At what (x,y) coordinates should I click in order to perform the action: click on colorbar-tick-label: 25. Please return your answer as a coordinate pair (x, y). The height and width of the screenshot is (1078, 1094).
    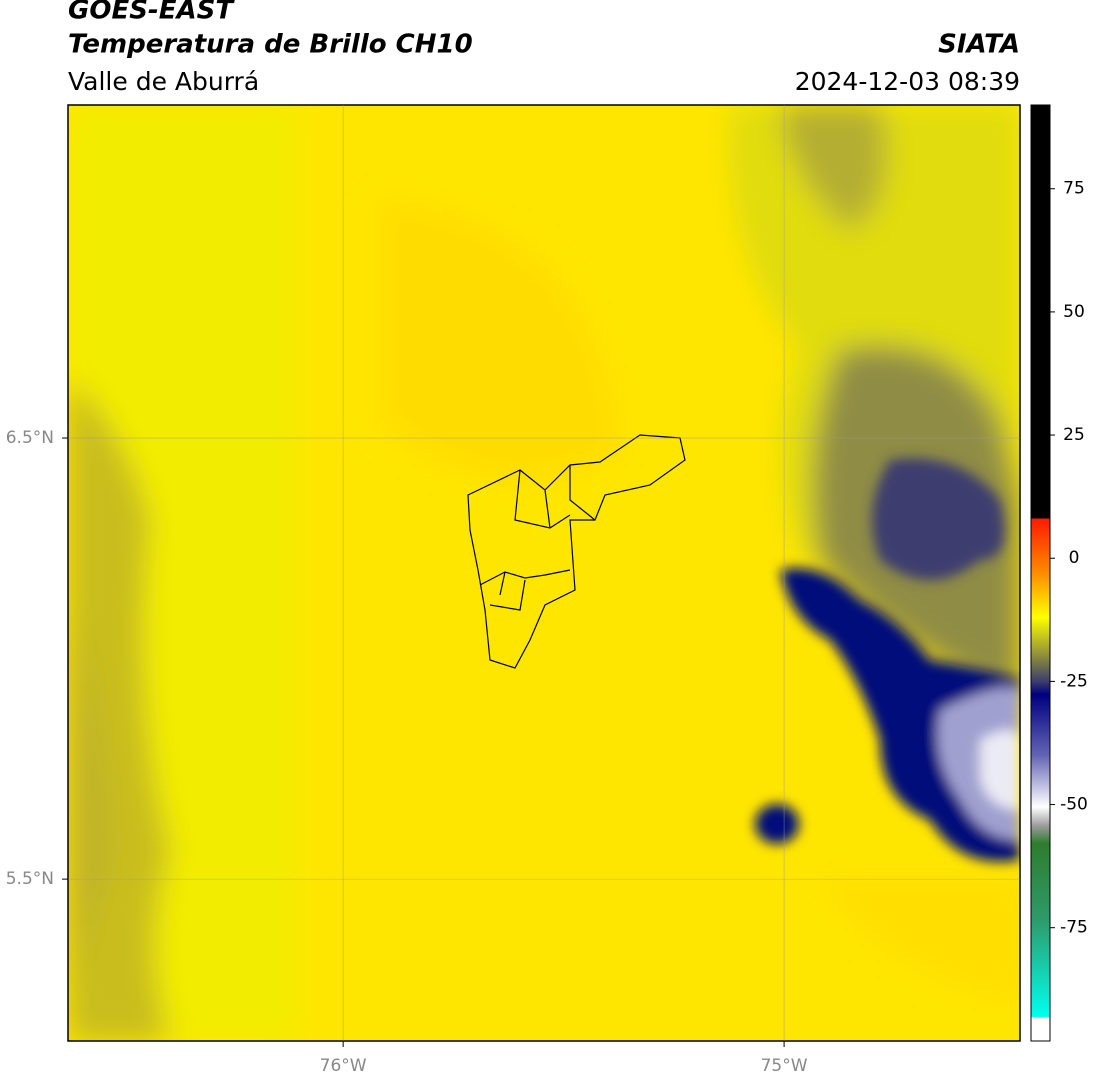
    Looking at the image, I should click on (1074, 435).